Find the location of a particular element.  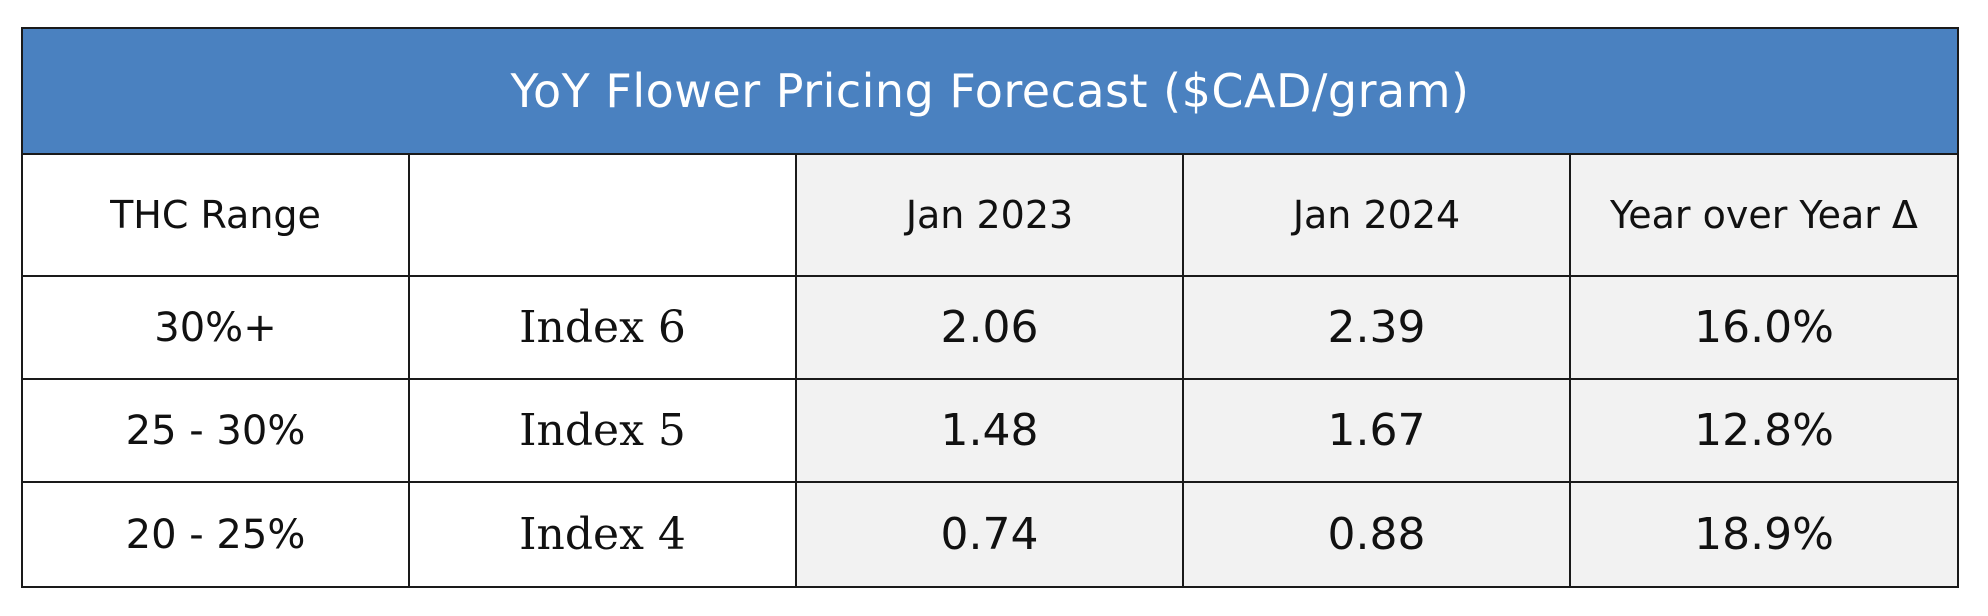

row-3-index: Index 4 is located at coordinates (603, 534).